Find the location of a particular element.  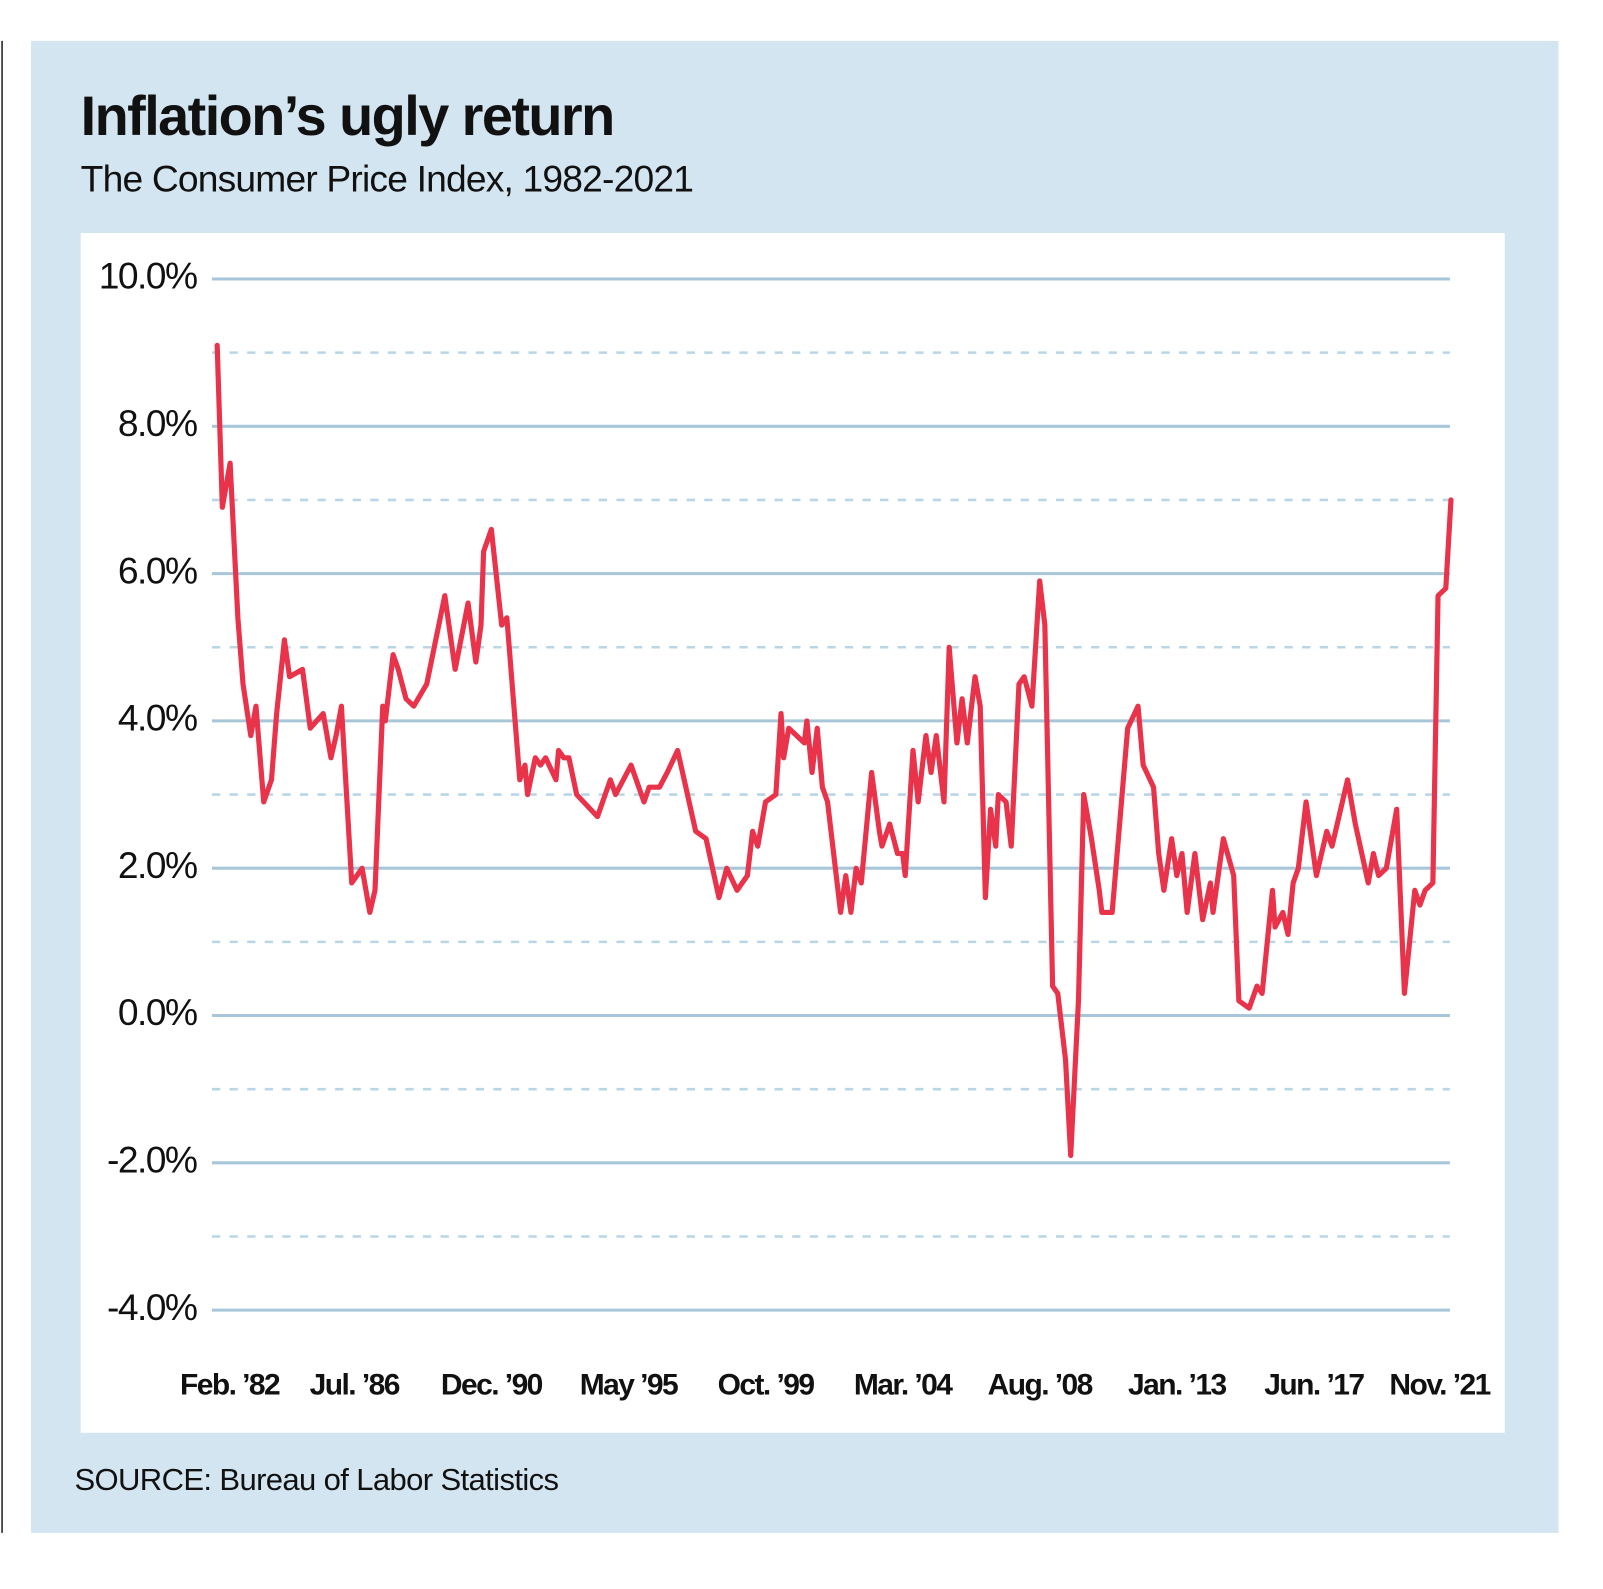

y-tick-label: 6.0% is located at coordinates (157, 571).